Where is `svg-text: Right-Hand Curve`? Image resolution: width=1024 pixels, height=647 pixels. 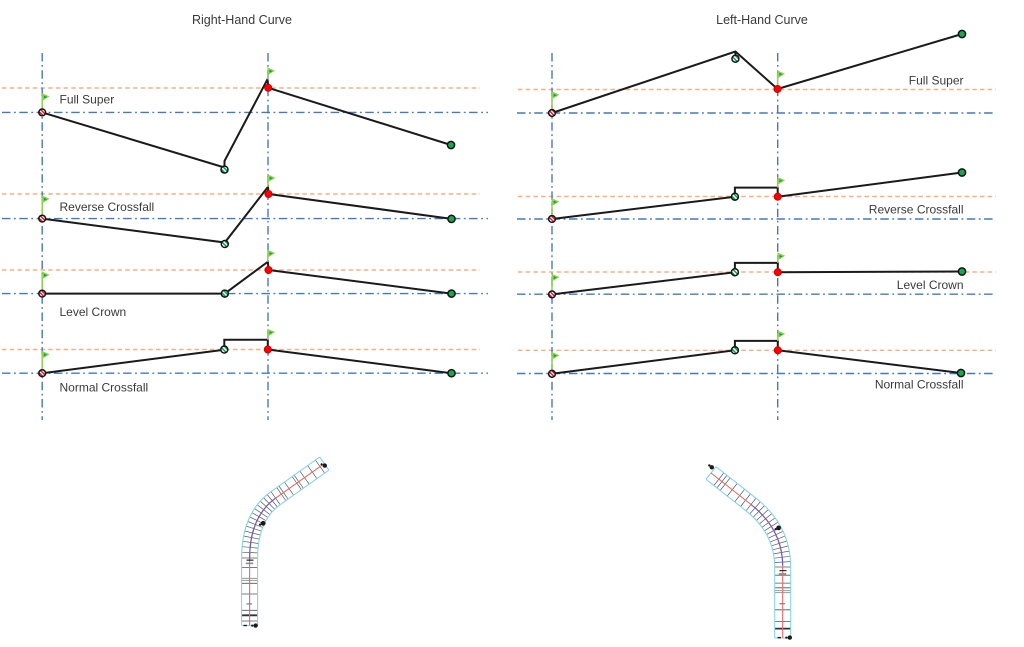
svg-text: Right-Hand Curve is located at coordinates (242, 20).